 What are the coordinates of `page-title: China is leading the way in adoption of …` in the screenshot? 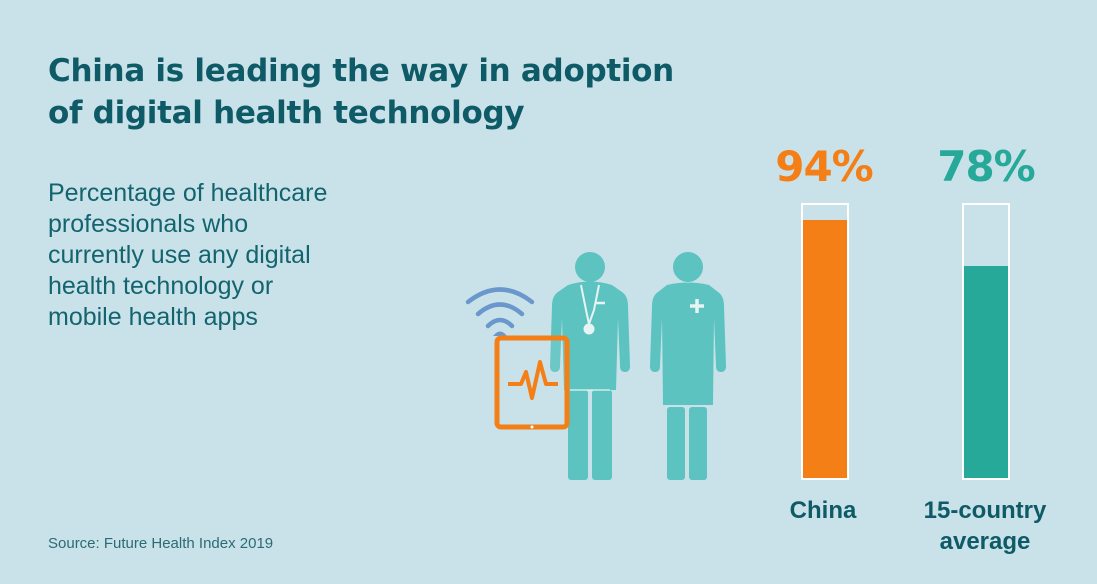 It's located at (398, 92).